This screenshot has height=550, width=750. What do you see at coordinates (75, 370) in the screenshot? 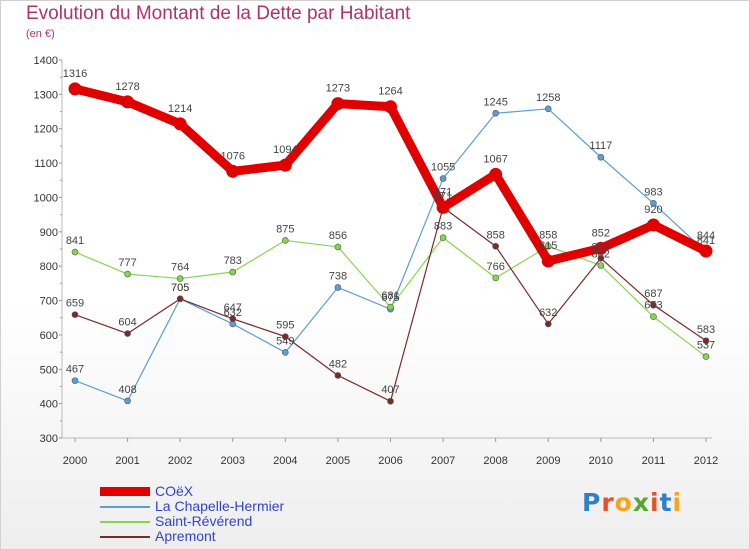
I see `data-label: 467` at bounding box center [75, 370].